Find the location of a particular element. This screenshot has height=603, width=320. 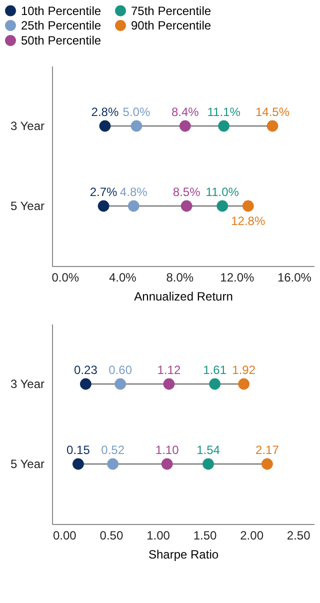

data-label: 1.54 is located at coordinates (208, 450).